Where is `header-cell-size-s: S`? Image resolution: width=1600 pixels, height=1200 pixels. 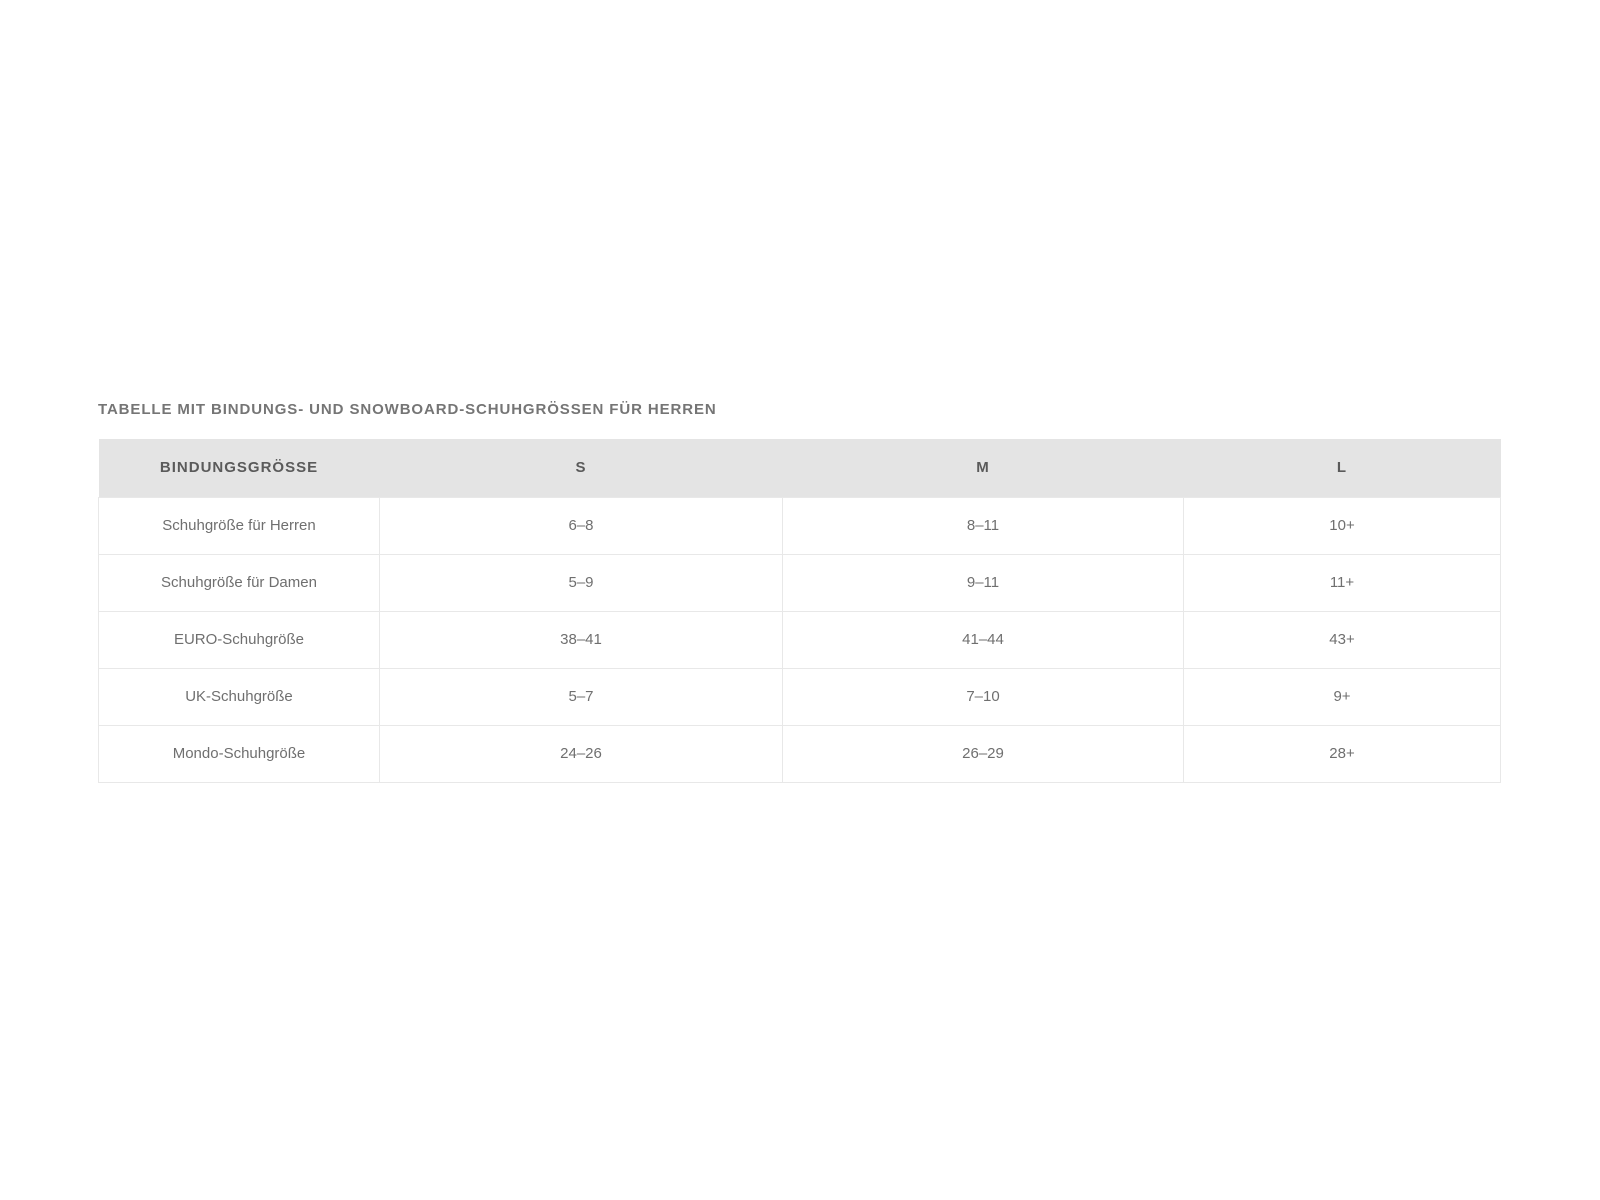 header-cell-size-s: S is located at coordinates (581, 468).